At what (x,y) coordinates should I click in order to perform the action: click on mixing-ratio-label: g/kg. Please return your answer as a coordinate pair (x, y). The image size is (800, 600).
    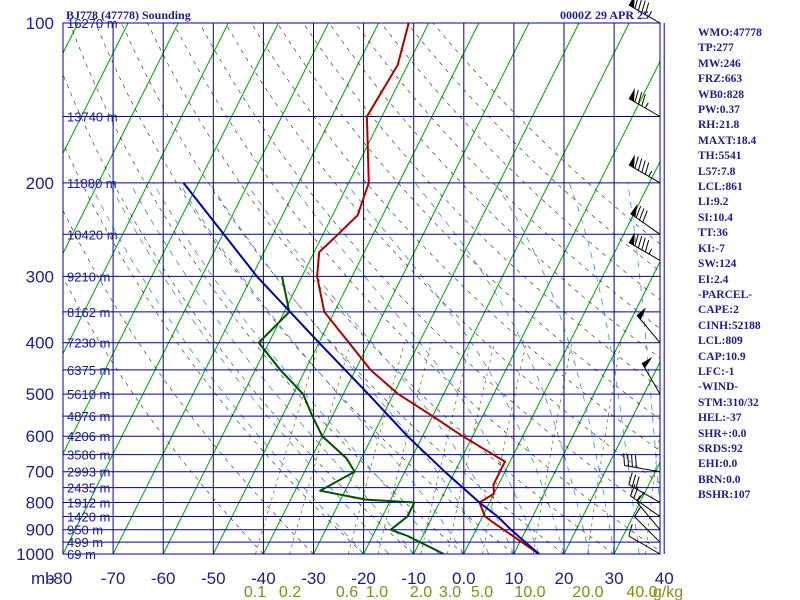
    Looking at the image, I should click on (668, 592).